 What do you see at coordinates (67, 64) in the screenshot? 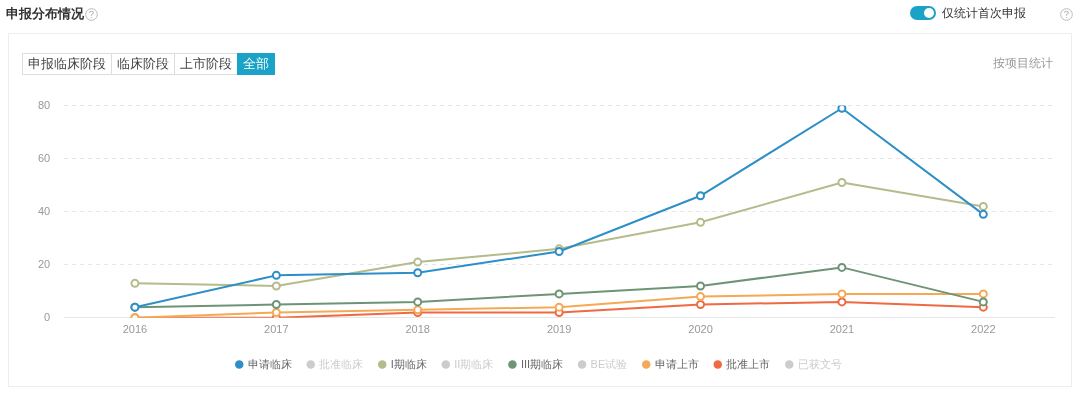
I see `text: 申报临床阶段` at bounding box center [67, 64].